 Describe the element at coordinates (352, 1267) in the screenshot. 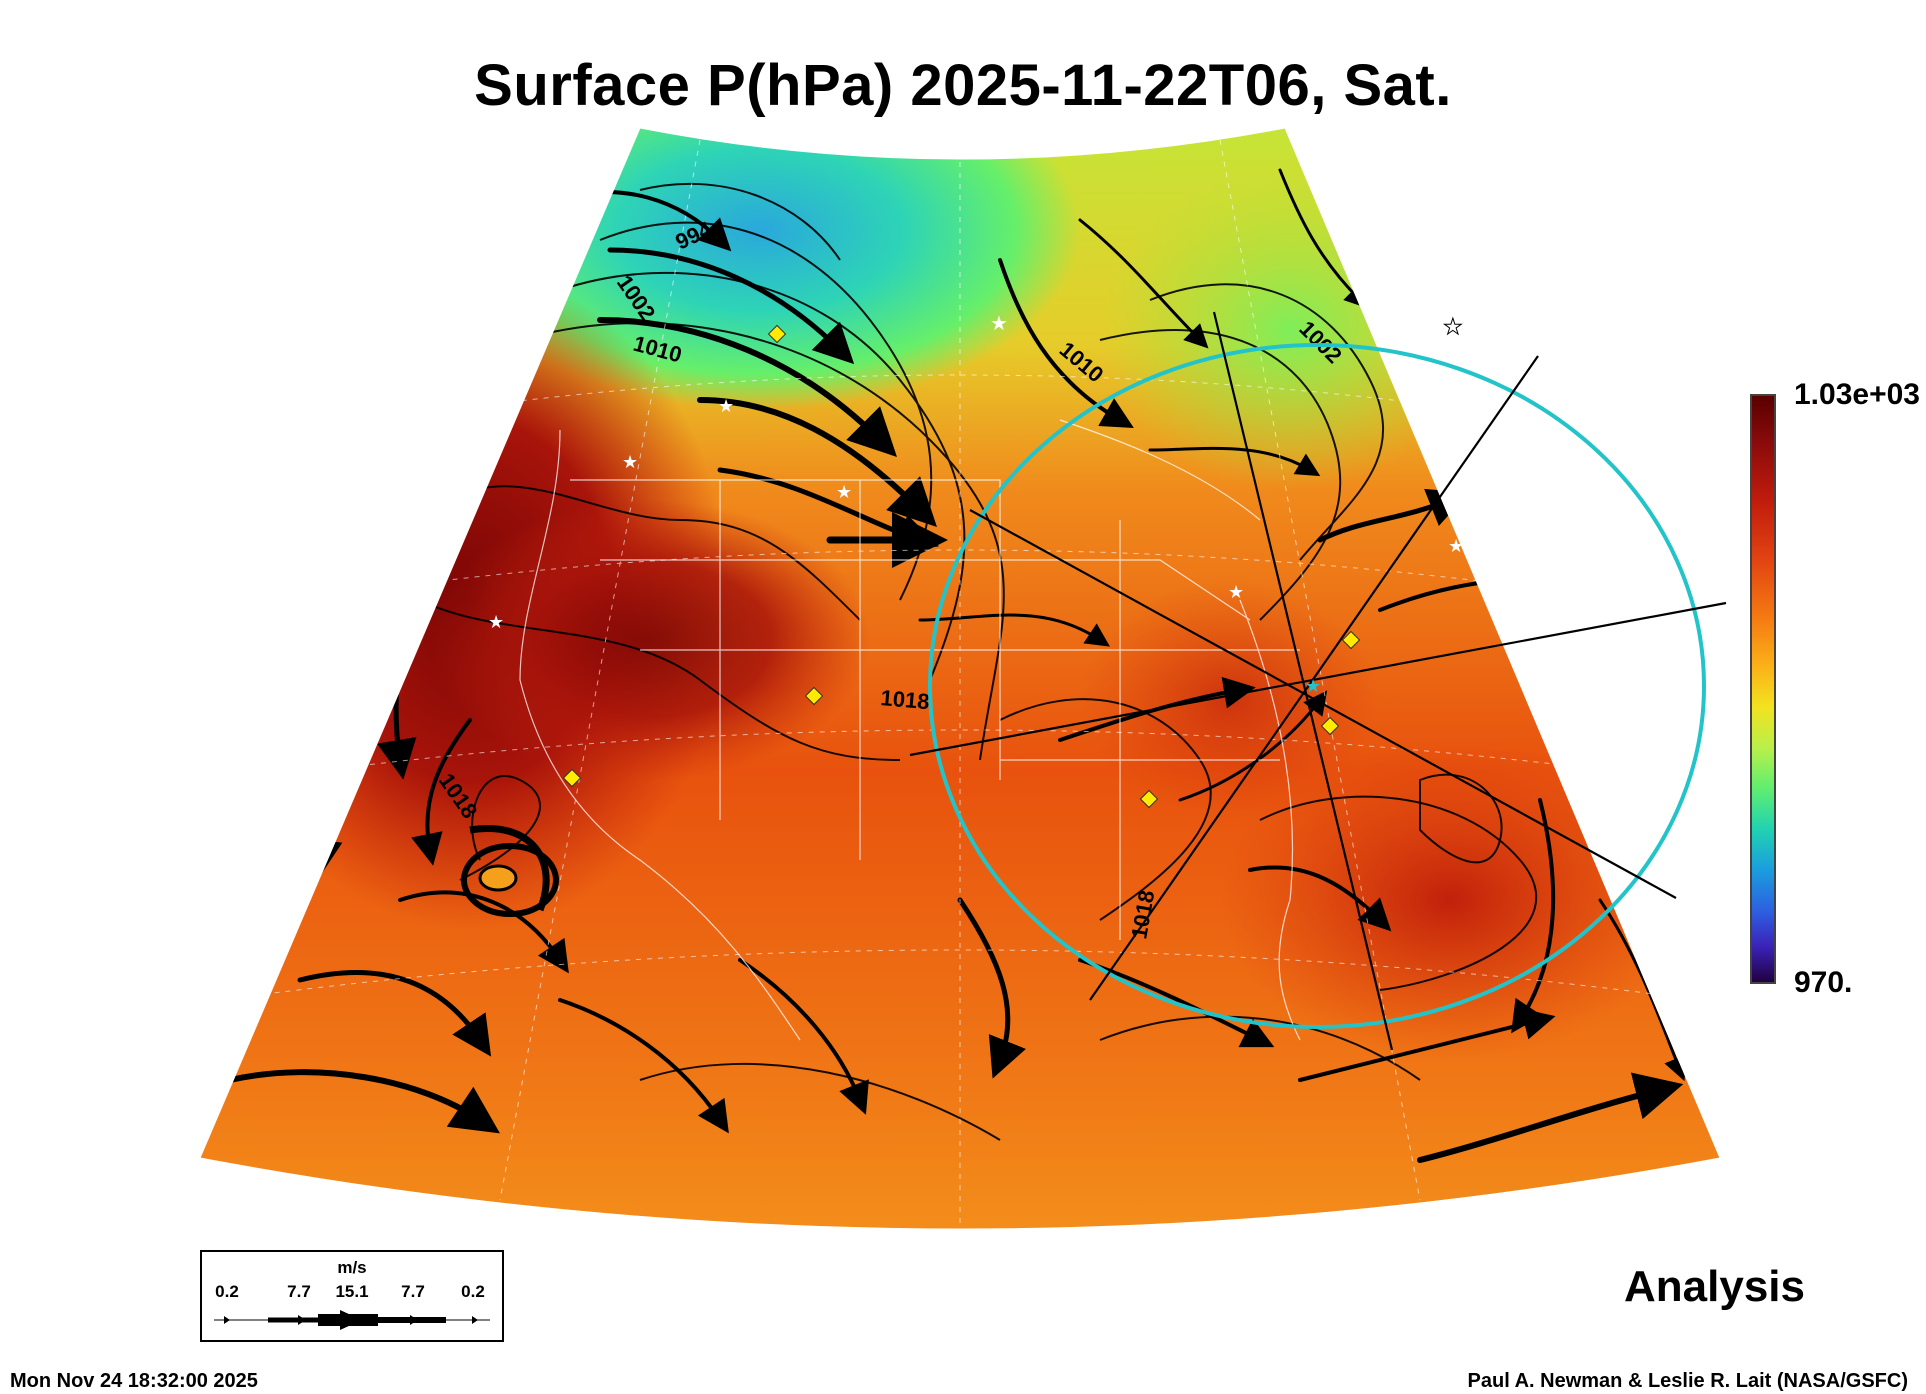

I see `wind-unit-label: m/s` at that location.